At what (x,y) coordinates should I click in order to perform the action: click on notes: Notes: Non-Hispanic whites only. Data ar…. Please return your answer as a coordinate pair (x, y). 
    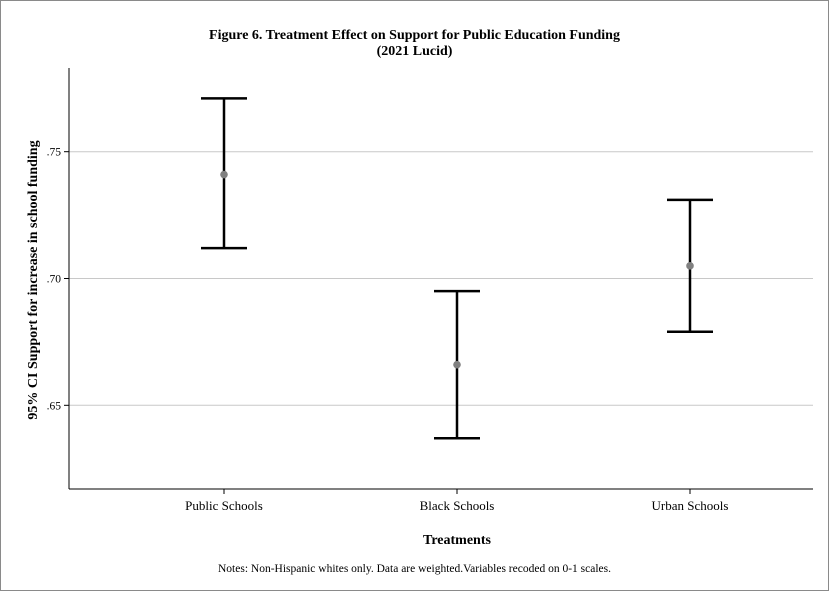
    Looking at the image, I should click on (414, 569).